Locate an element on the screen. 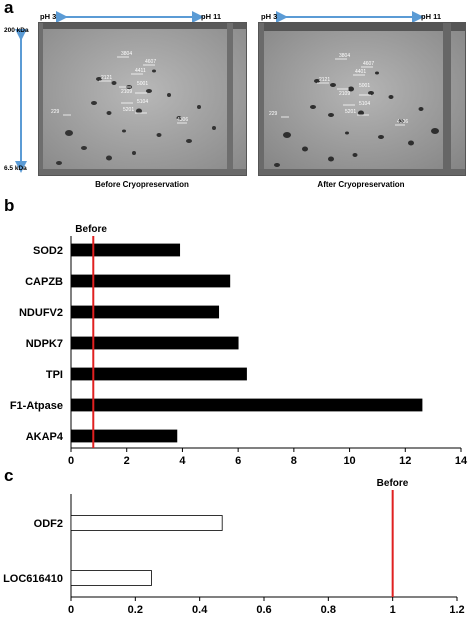 This screenshot has height=622, width=473. chart-b-category-label: SOD2 is located at coordinates (48, 251).